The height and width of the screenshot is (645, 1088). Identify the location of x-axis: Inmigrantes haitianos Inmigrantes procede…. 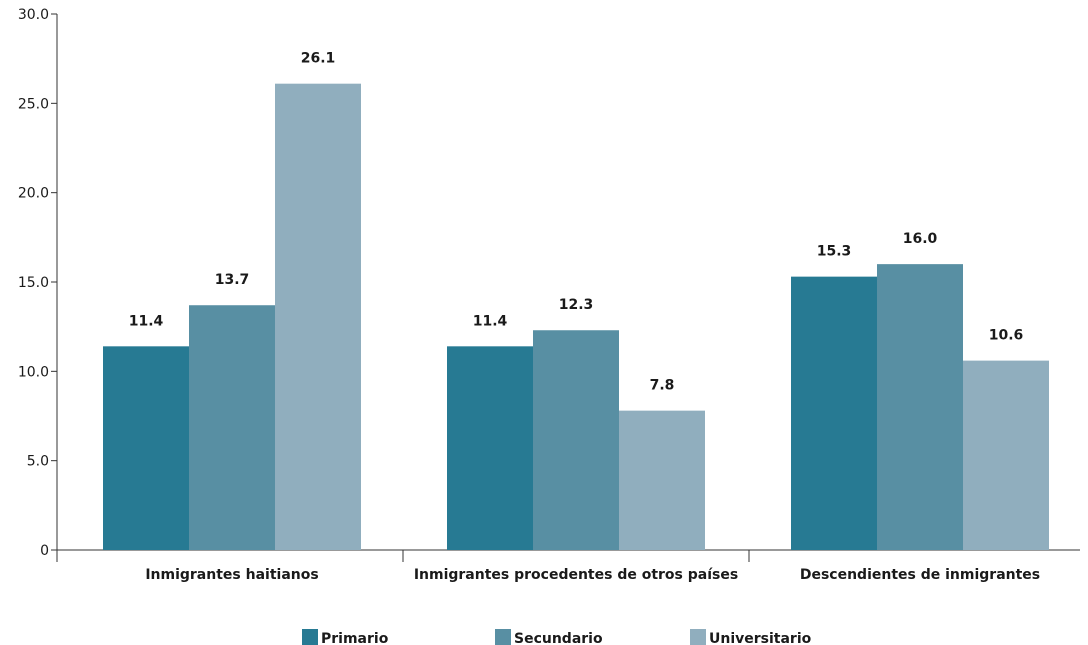
(568, 566).